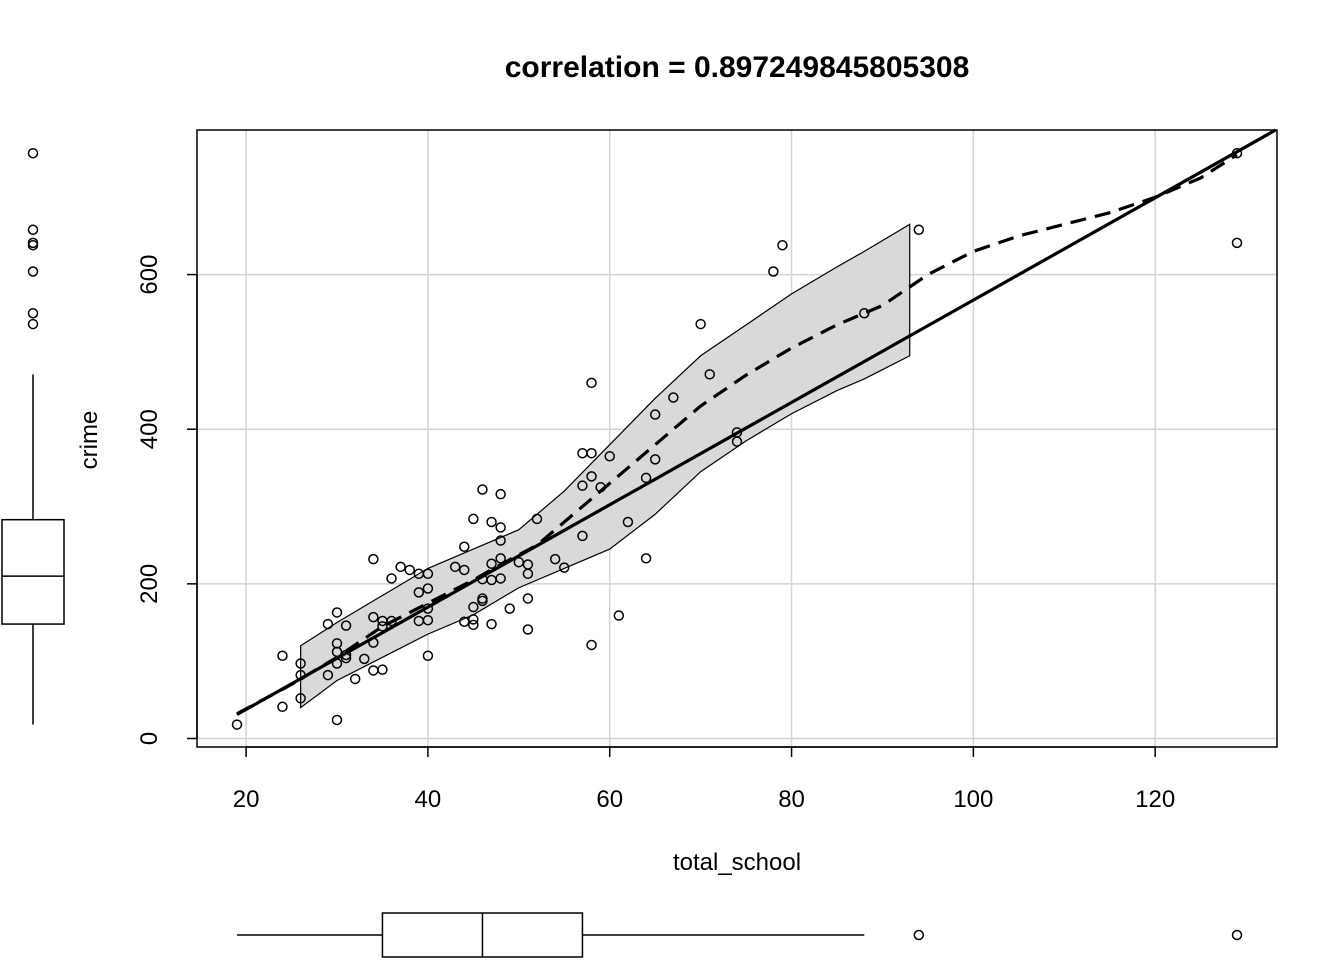 This screenshot has height=960, width=1344. What do you see at coordinates (737, 862) in the screenshot?
I see `x-axis-label: total_school` at bounding box center [737, 862].